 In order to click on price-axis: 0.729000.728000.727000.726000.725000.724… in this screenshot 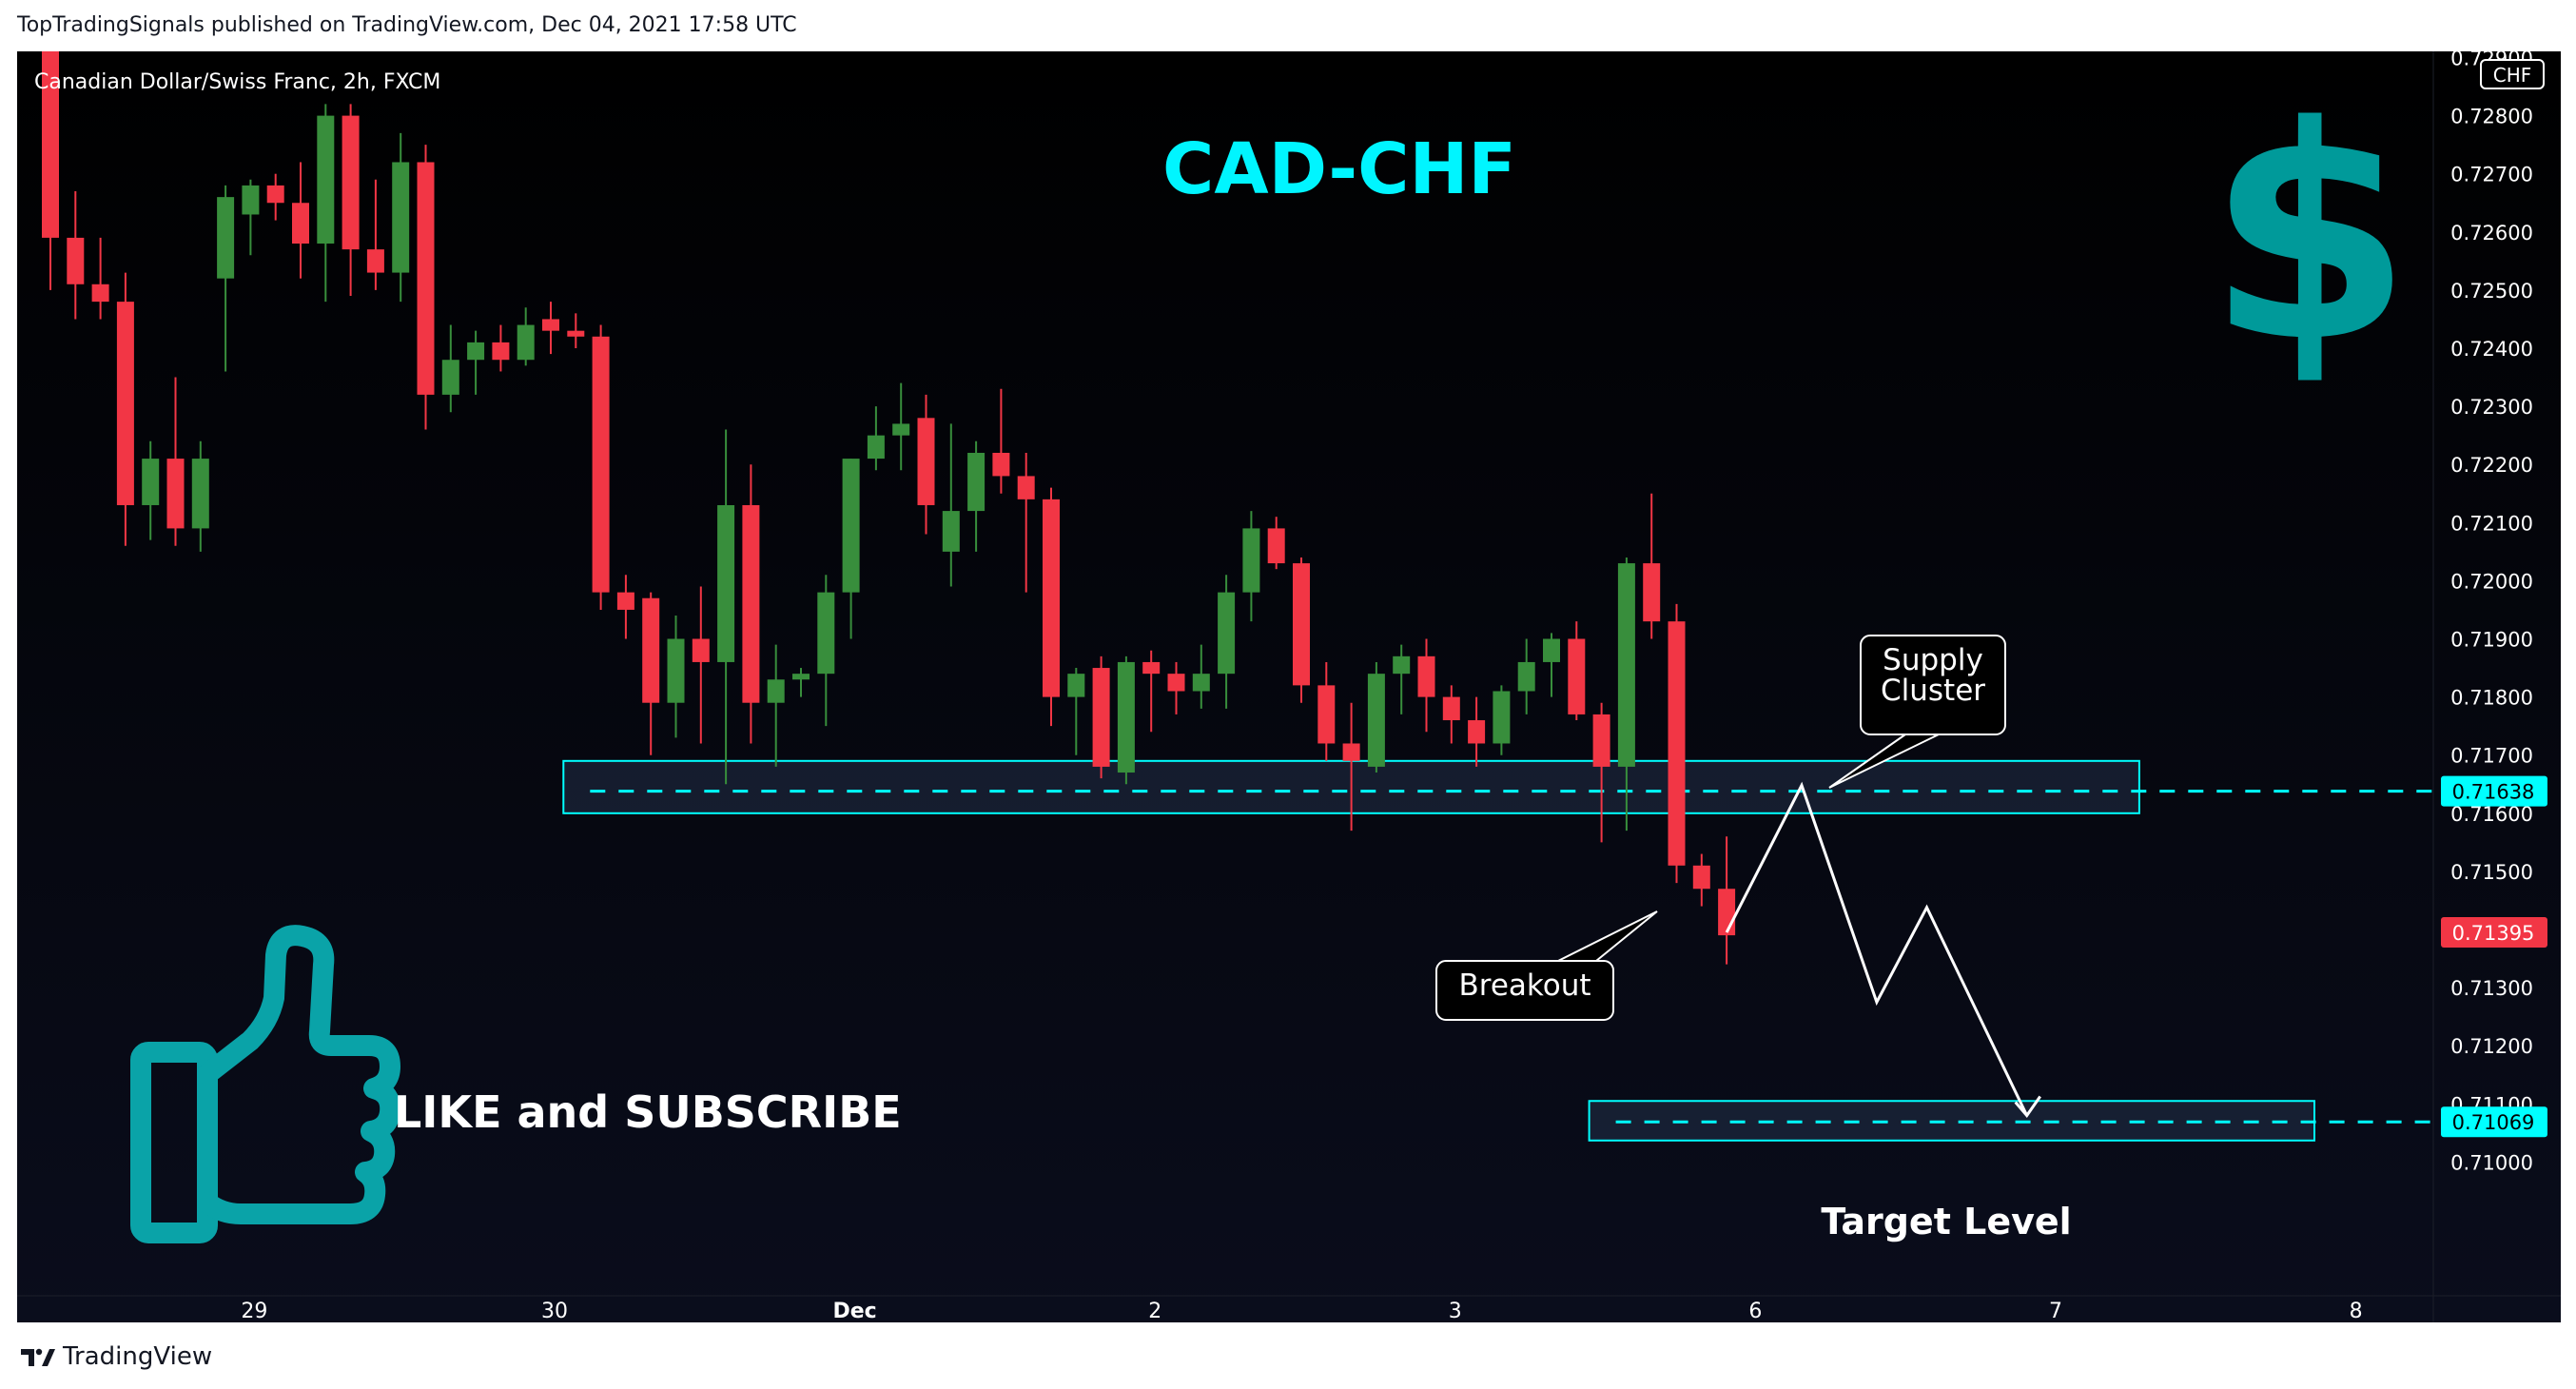, I will do `click(2494, 612)`.